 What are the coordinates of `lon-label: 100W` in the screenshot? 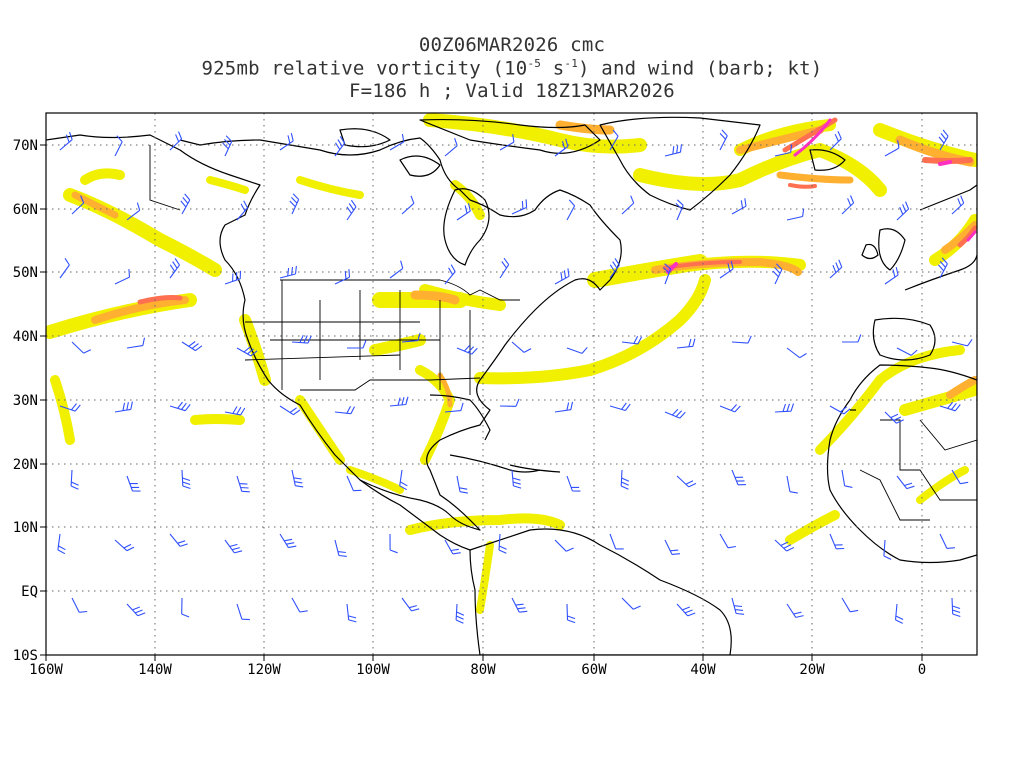 It's located at (373, 670).